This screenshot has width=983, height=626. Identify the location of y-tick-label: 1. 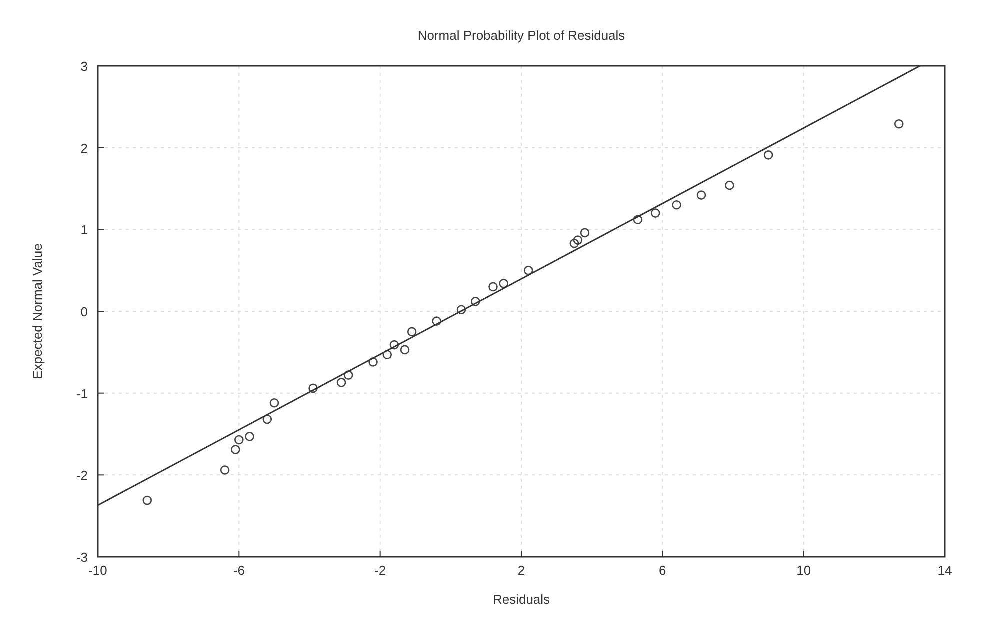
(84, 230).